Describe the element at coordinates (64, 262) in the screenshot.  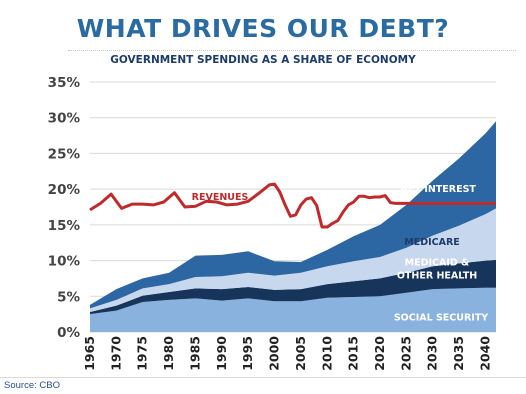
I see `y-tick-label-10: 10%` at that location.